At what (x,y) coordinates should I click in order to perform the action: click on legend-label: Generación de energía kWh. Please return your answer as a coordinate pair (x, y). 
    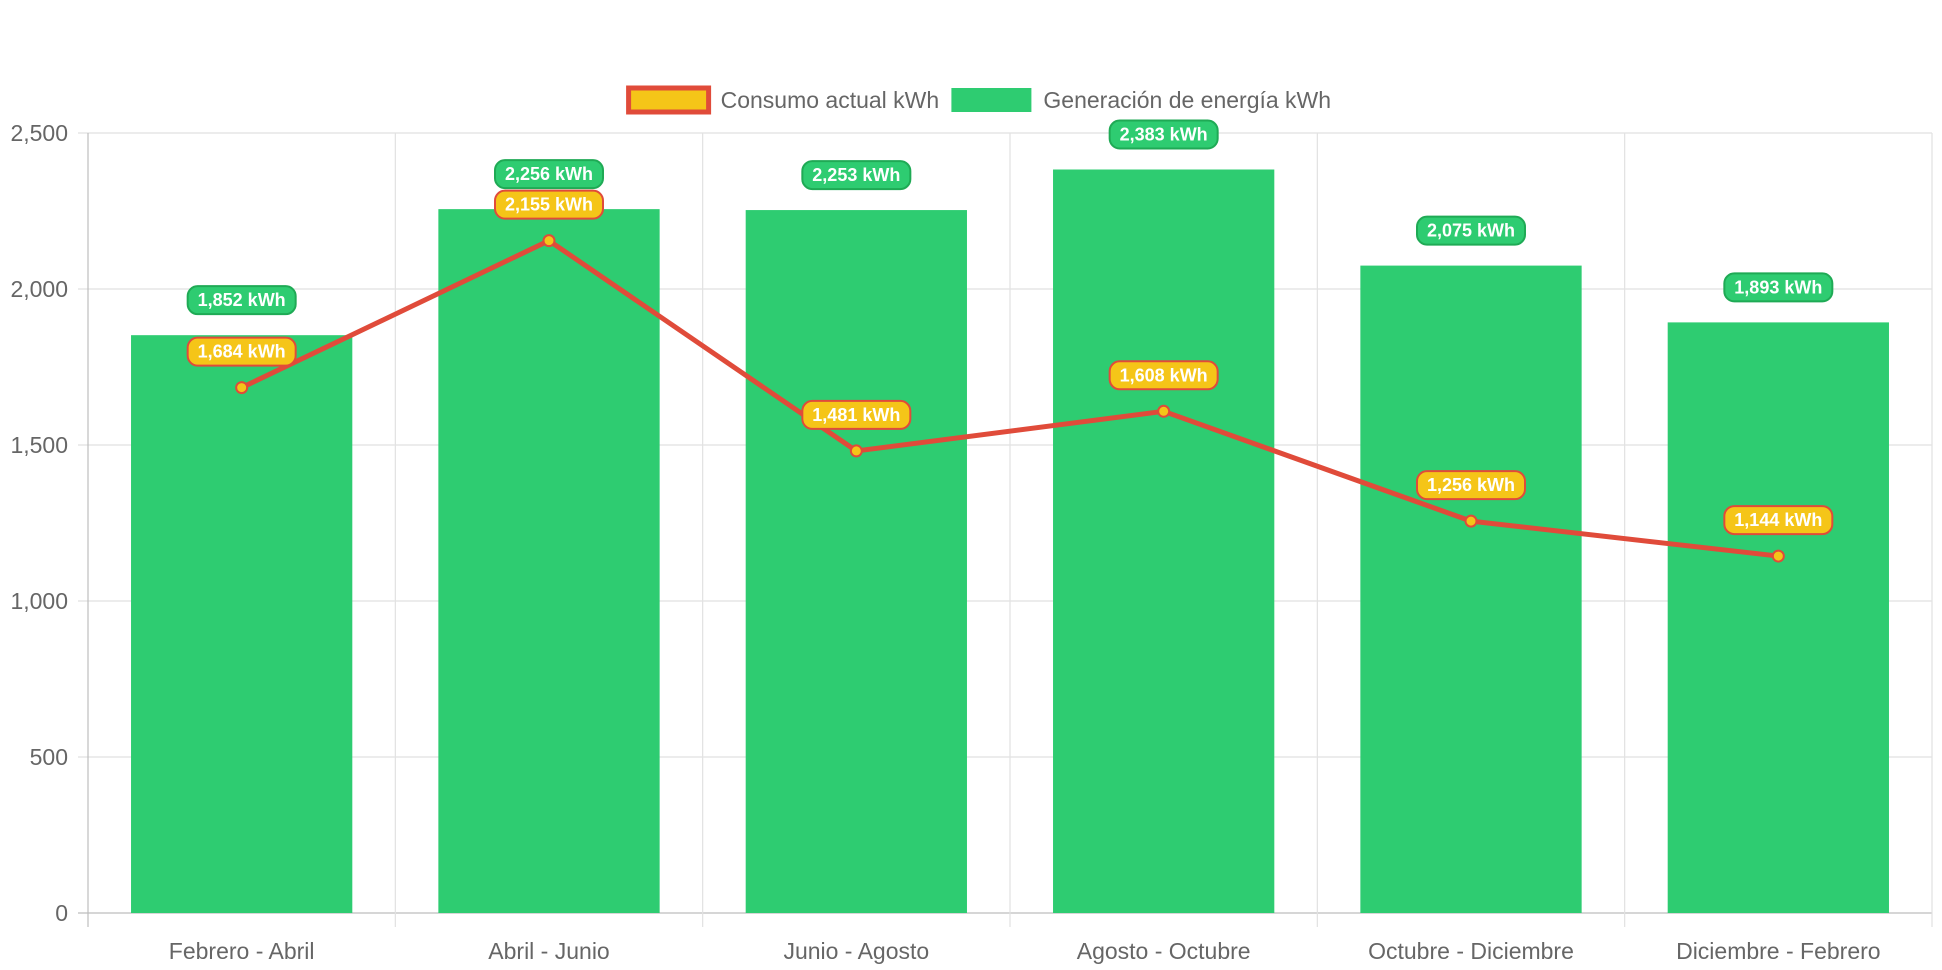
    Looking at the image, I should click on (1187, 100).